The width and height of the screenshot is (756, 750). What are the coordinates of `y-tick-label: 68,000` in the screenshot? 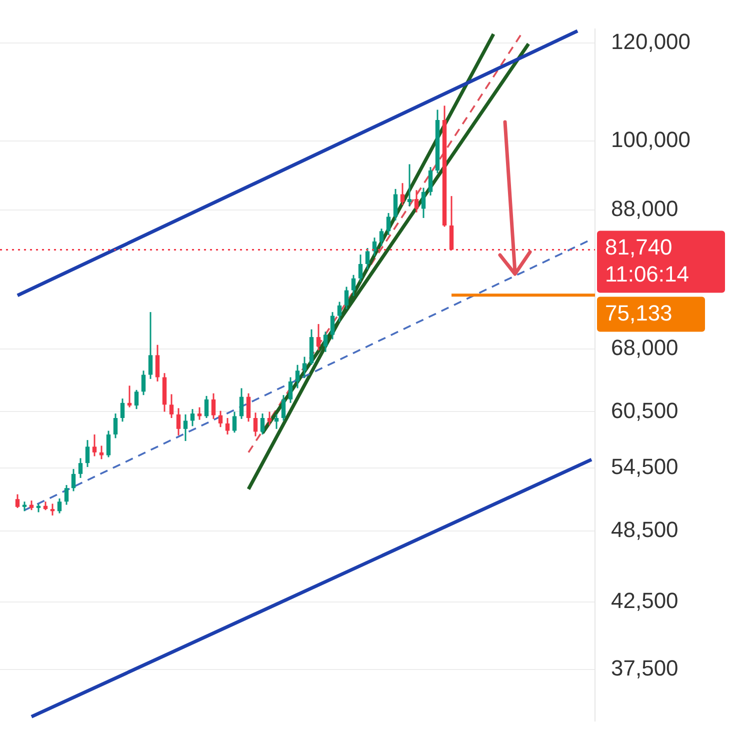 It's located at (644, 347).